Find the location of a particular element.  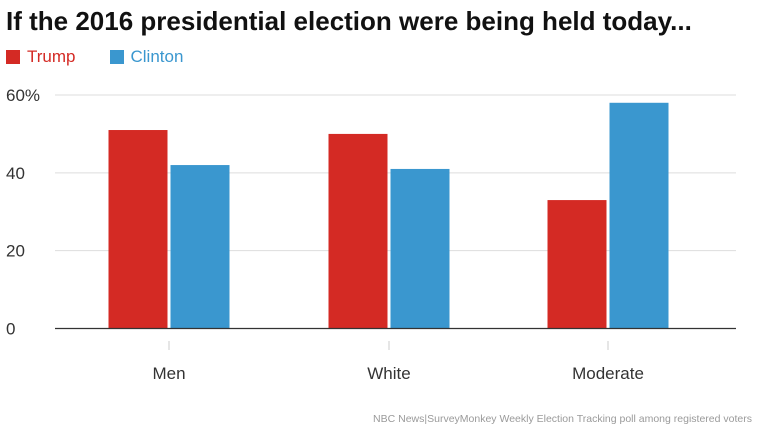

x-tick-label: Men is located at coordinates (168, 373).